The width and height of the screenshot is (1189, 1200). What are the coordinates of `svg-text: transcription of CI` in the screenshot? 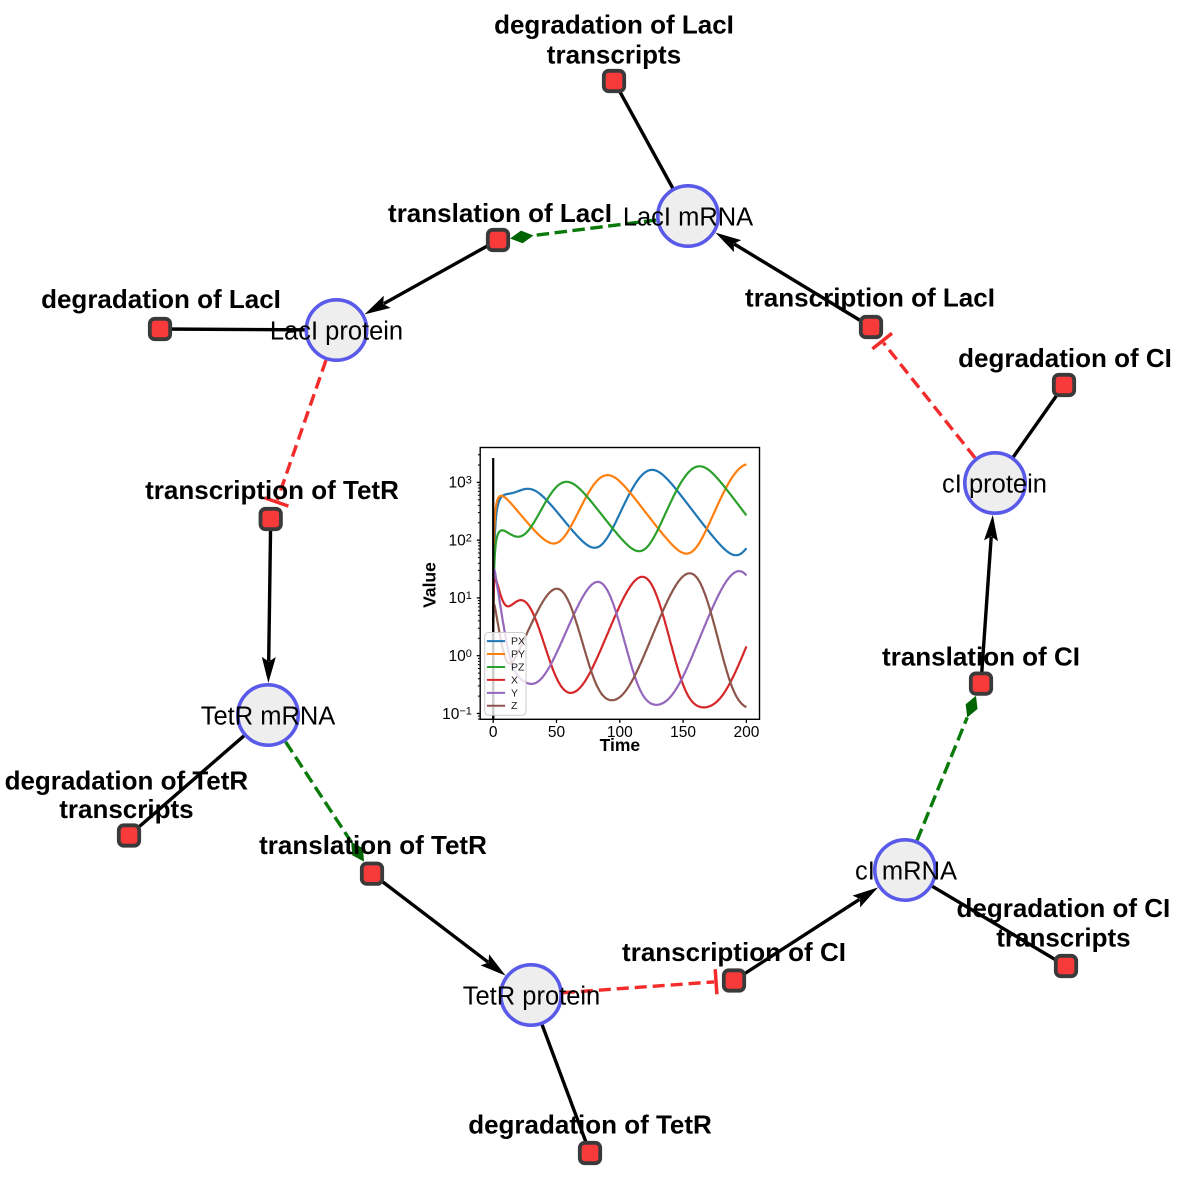 It's located at (734, 952).